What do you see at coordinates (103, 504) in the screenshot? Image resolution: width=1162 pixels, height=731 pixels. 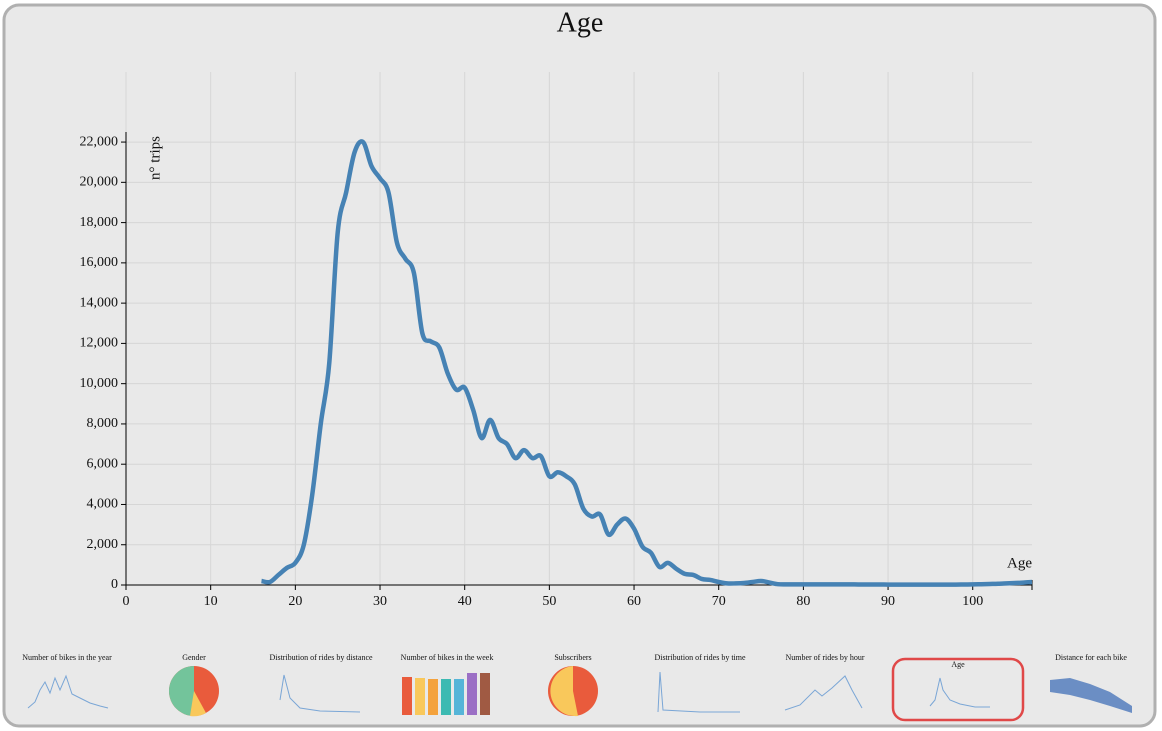 I see `y-tick-label: 4,000` at bounding box center [103, 504].